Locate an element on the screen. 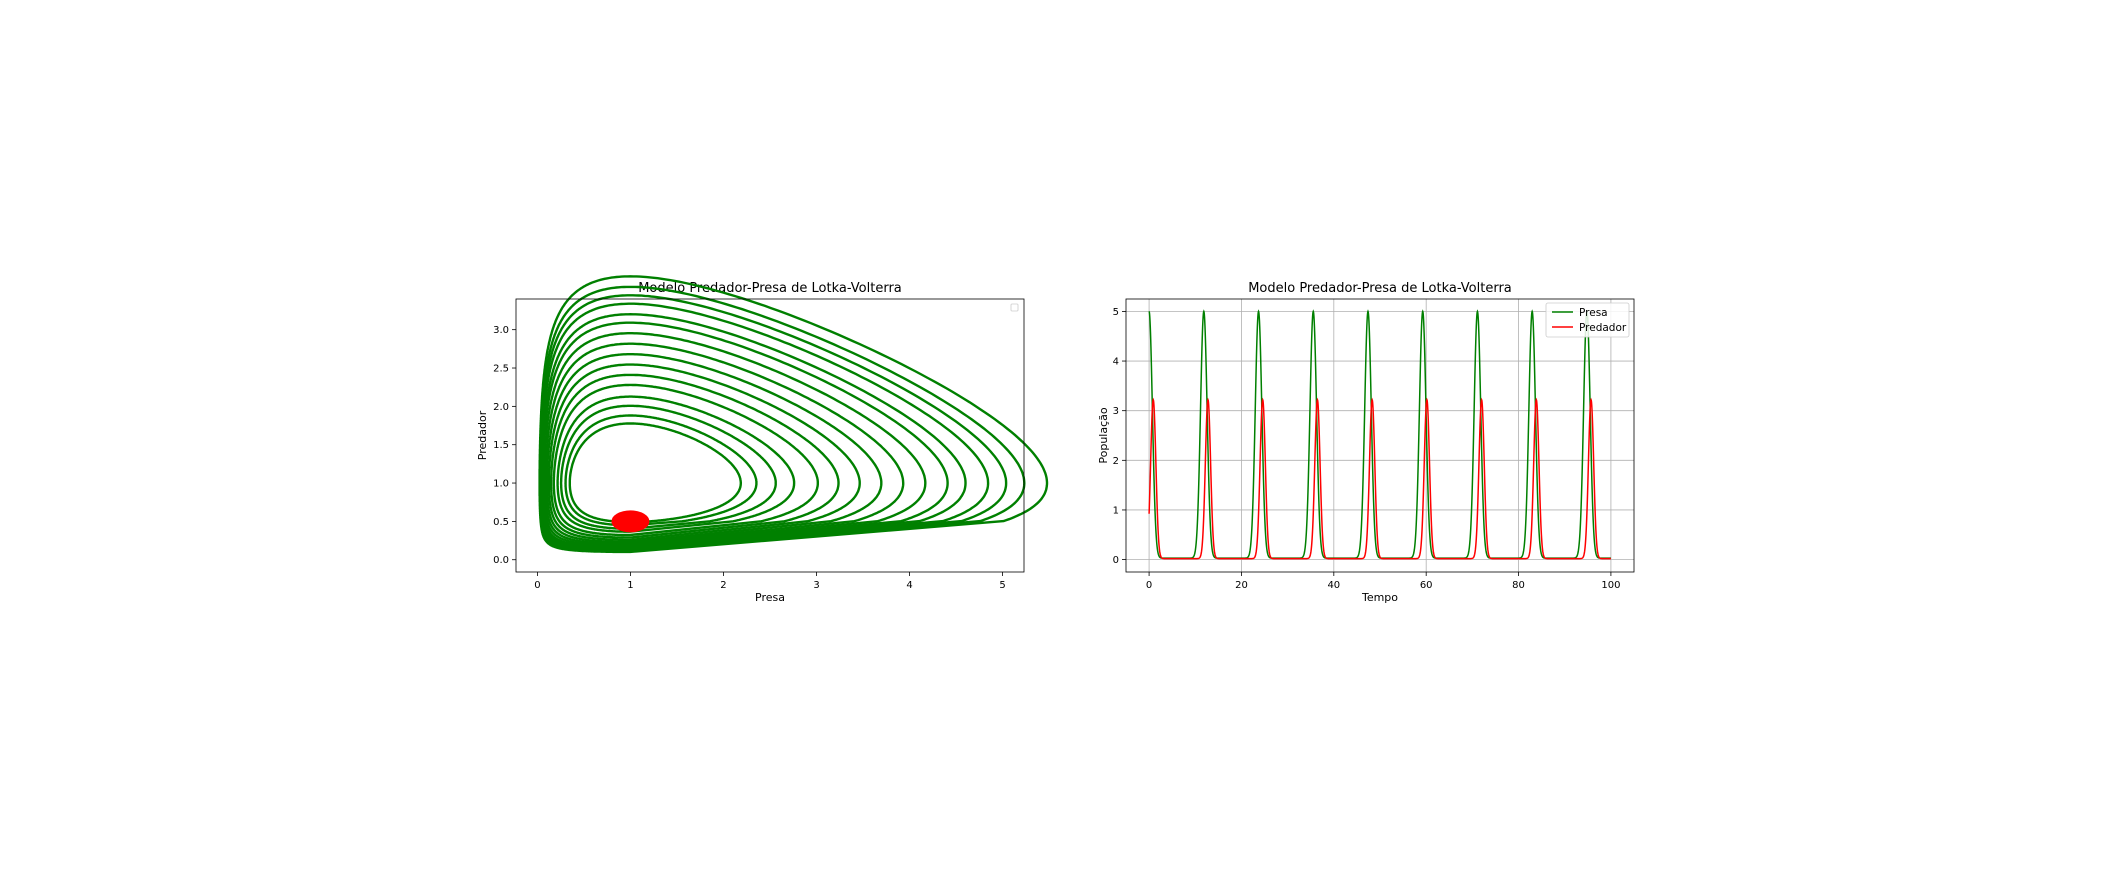 This screenshot has width=2124, height=876. phase-xtick-label: 5 is located at coordinates (1002, 585).